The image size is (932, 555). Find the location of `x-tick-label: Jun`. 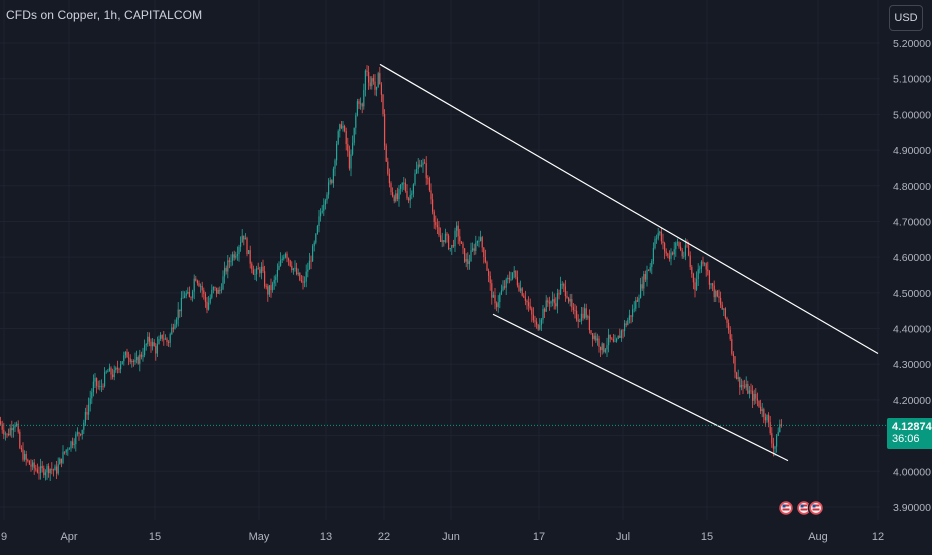

x-tick-label: Jun is located at coordinates (451, 537).